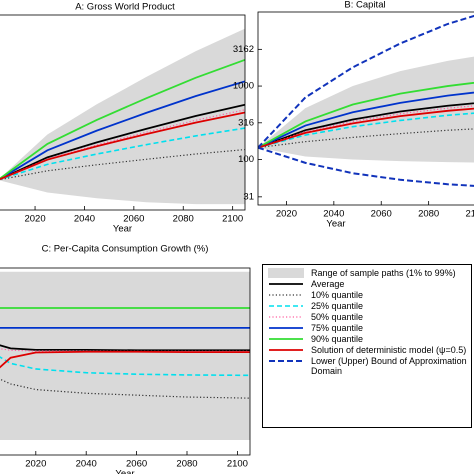  I want to click on y-tick-label: 316, so click(246, 122).